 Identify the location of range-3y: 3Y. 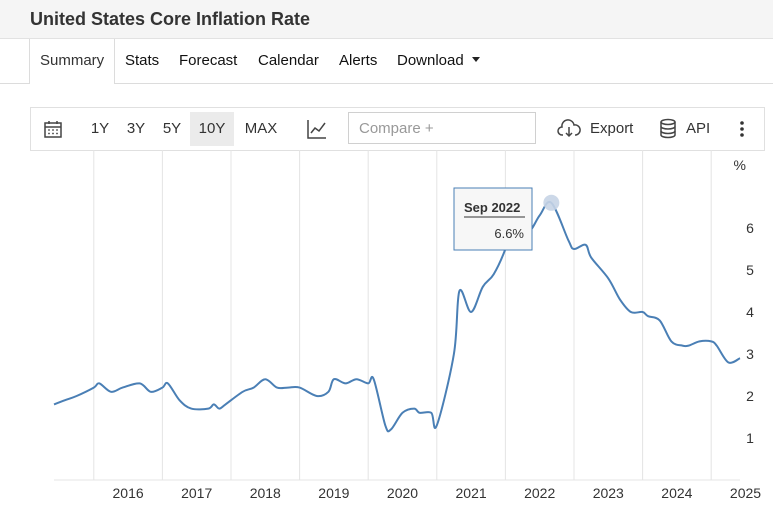
(136, 128).